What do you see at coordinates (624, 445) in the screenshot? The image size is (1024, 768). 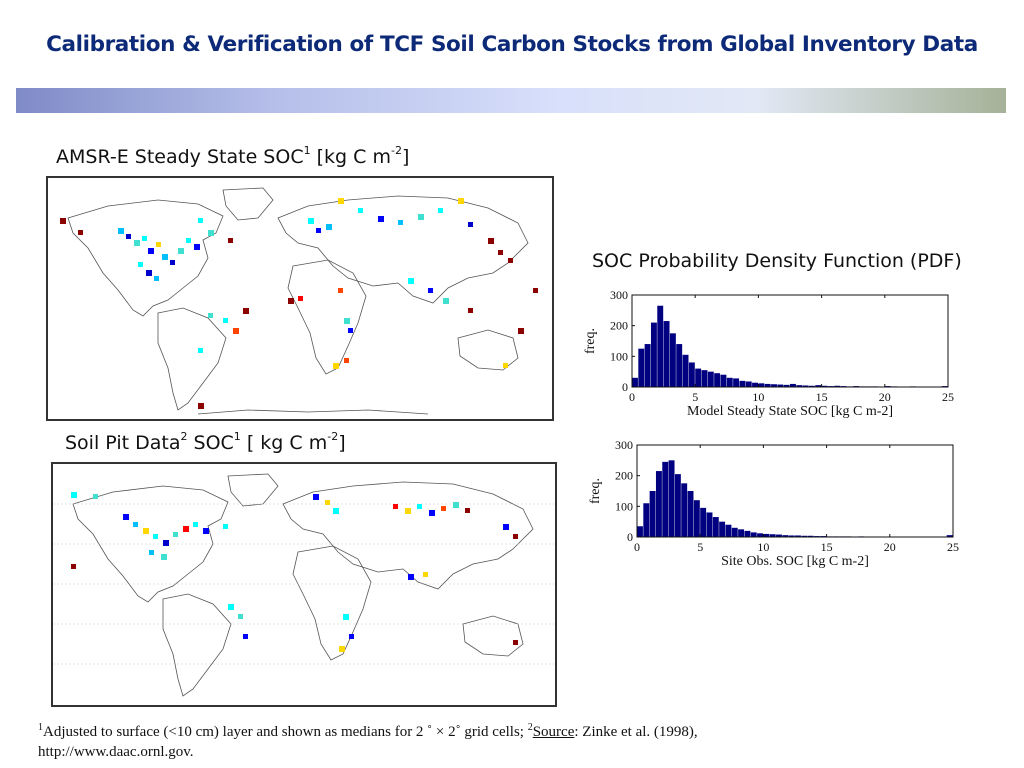 I see `histogram-2-ytick-label: 300` at bounding box center [624, 445].